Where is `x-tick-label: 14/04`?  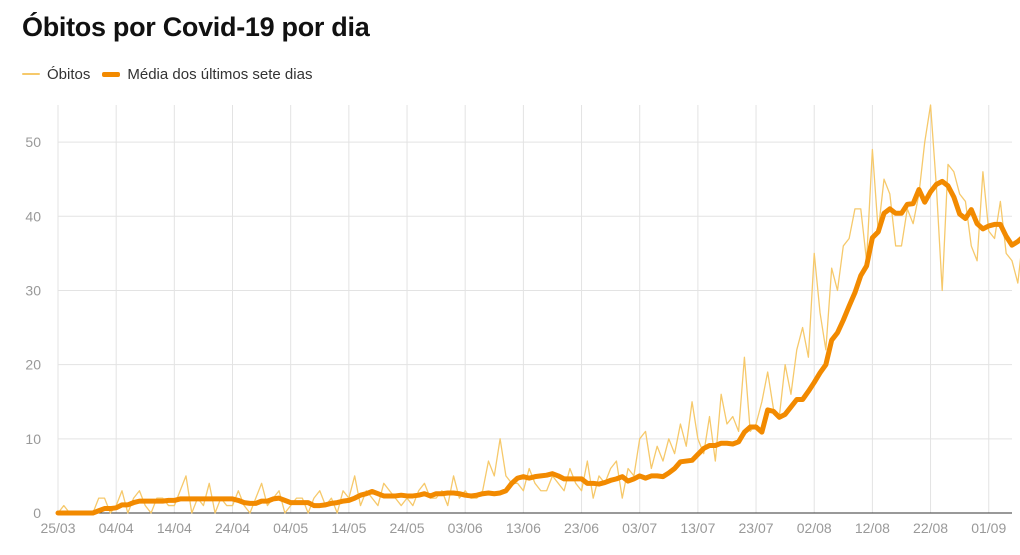 x-tick-label: 14/04 is located at coordinates (174, 528).